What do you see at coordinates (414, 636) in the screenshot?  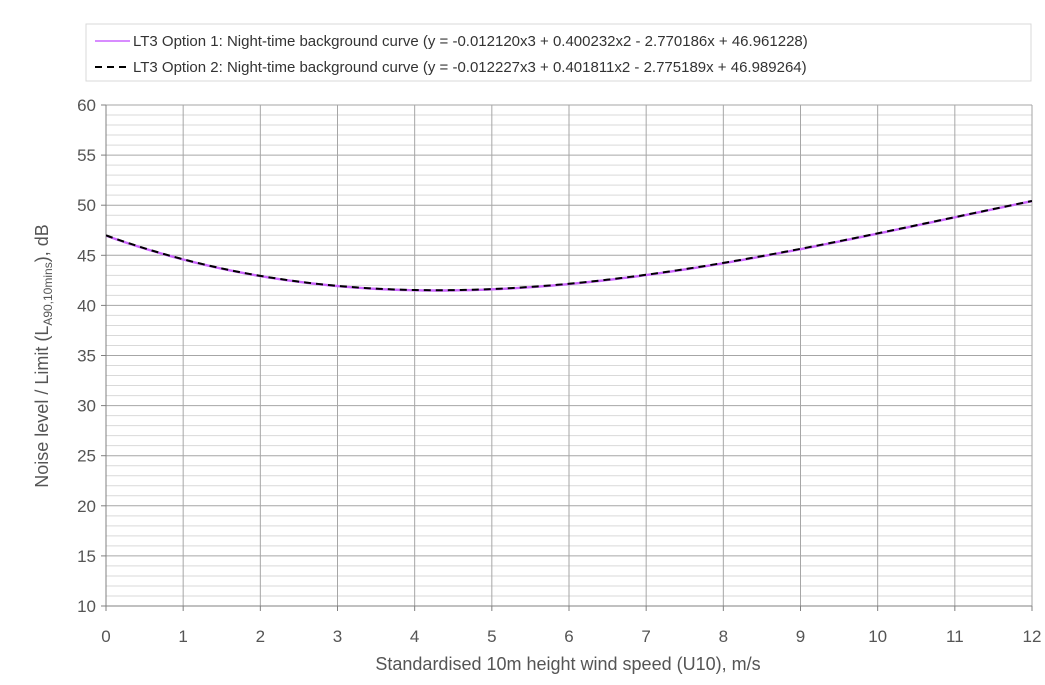 I see `x-tick-label: 4` at bounding box center [414, 636].